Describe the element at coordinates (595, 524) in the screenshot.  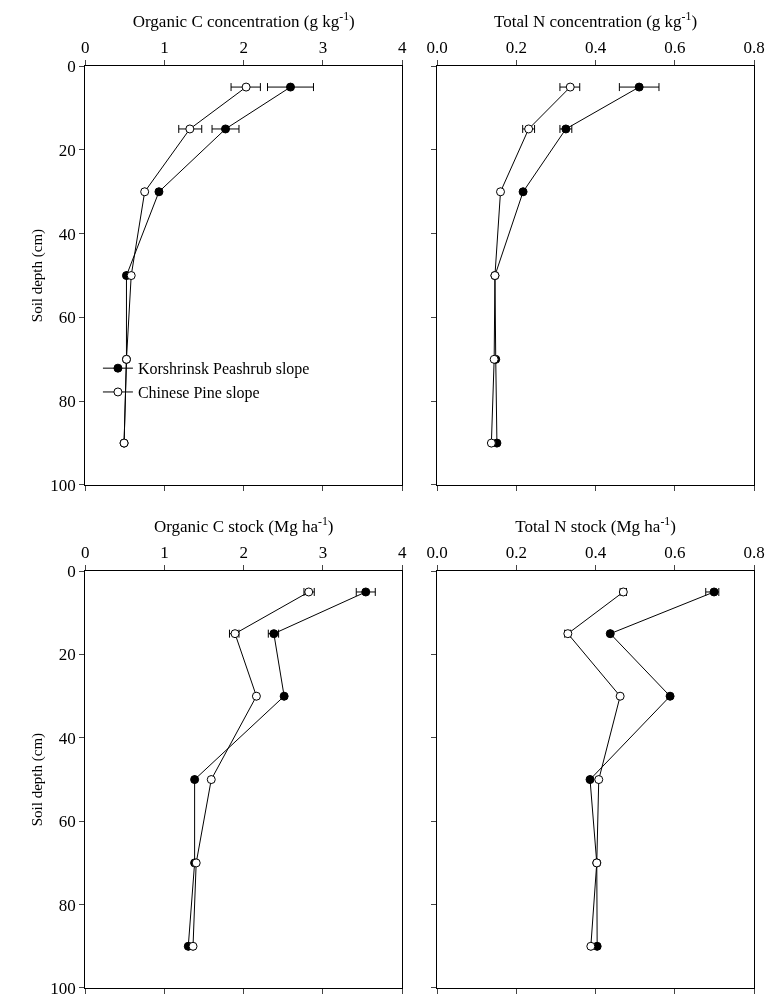
I see `x-axis-title: Total N stock (Mg ha$^{-1}$)` at that location.